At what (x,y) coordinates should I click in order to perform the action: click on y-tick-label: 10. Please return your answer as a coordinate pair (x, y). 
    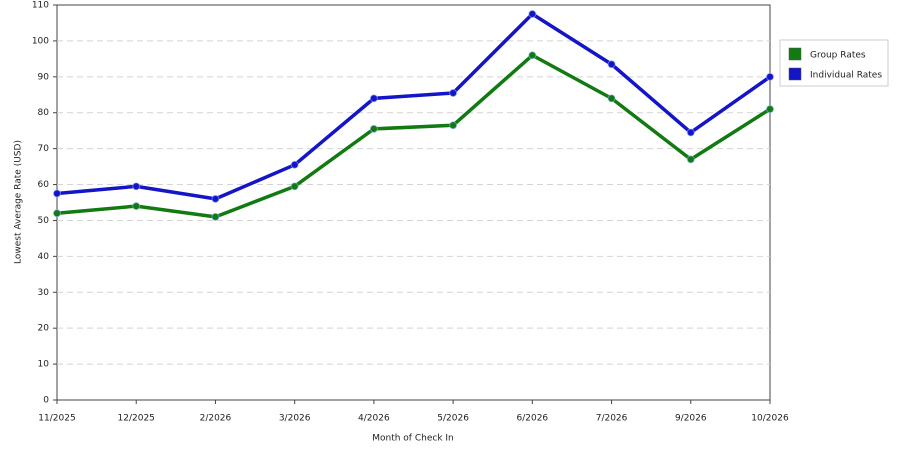
    Looking at the image, I should click on (44, 365).